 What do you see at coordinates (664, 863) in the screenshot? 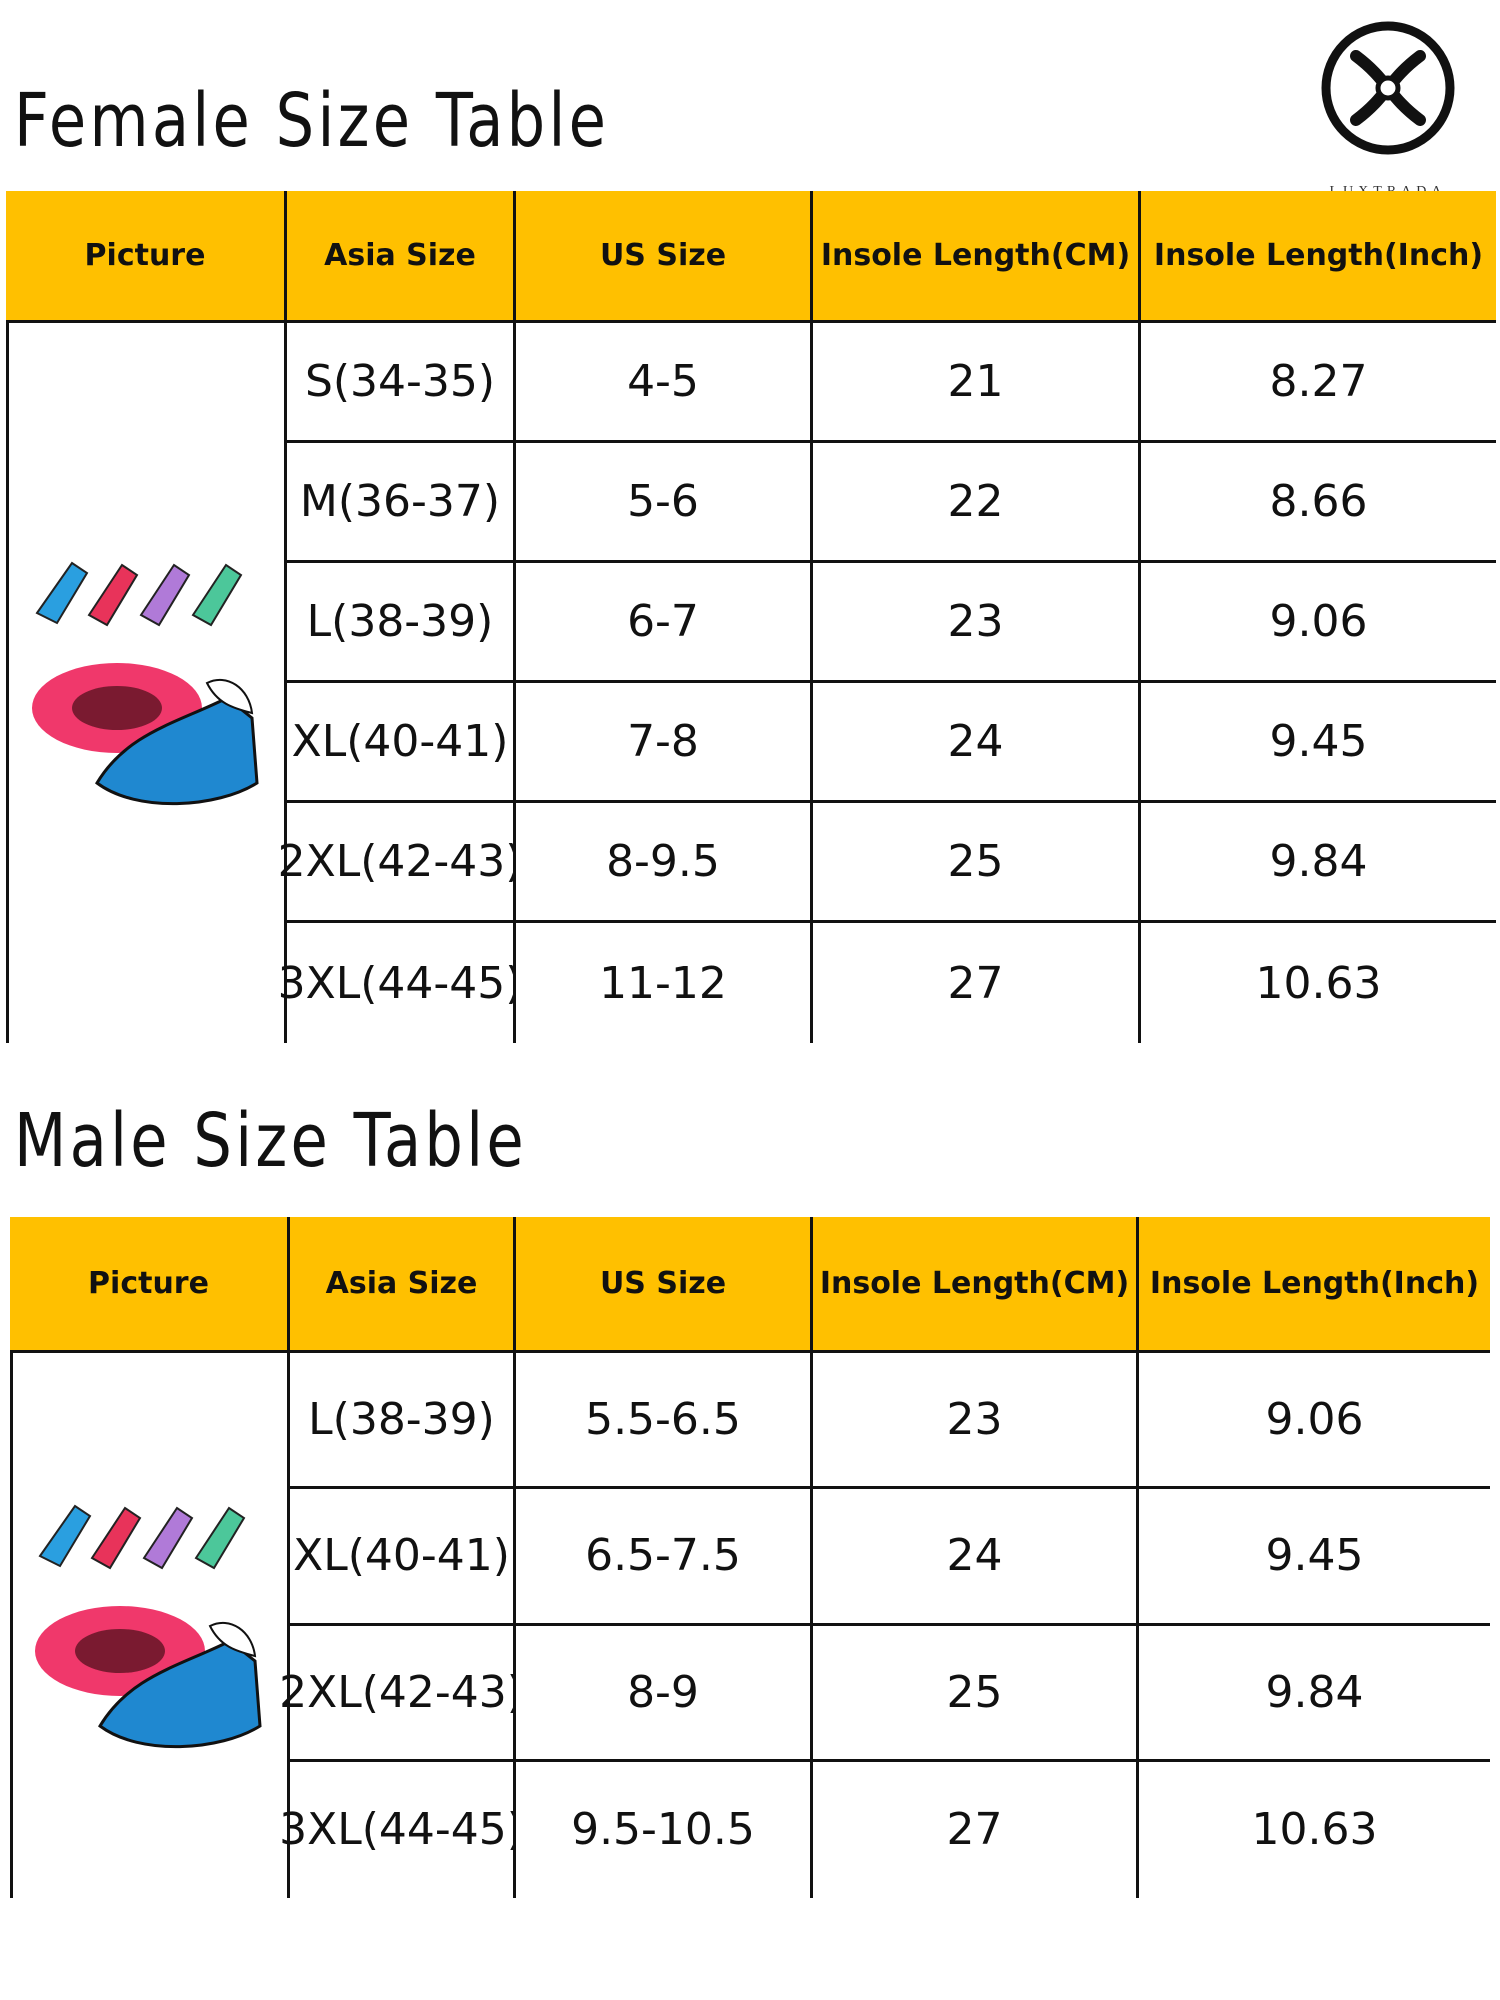
I see `table-cell: 8-9.5` at bounding box center [664, 863].